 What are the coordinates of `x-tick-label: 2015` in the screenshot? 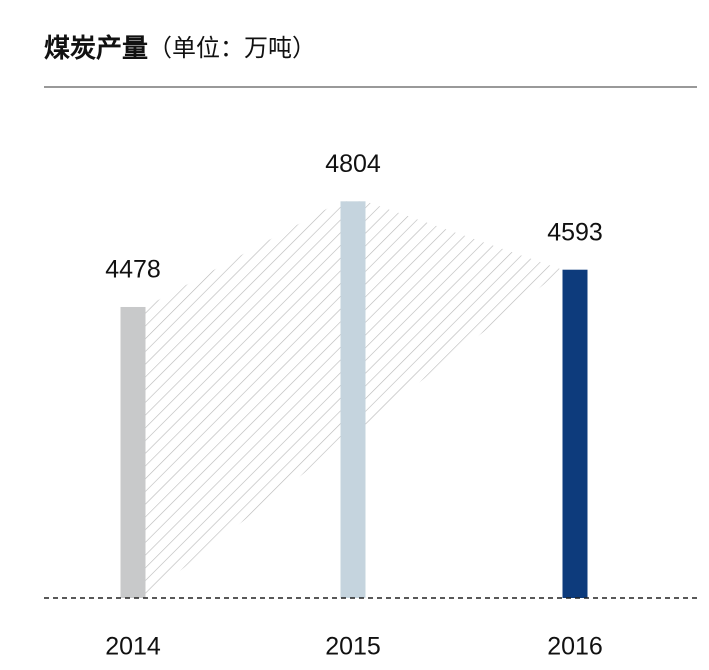 It's located at (353, 647).